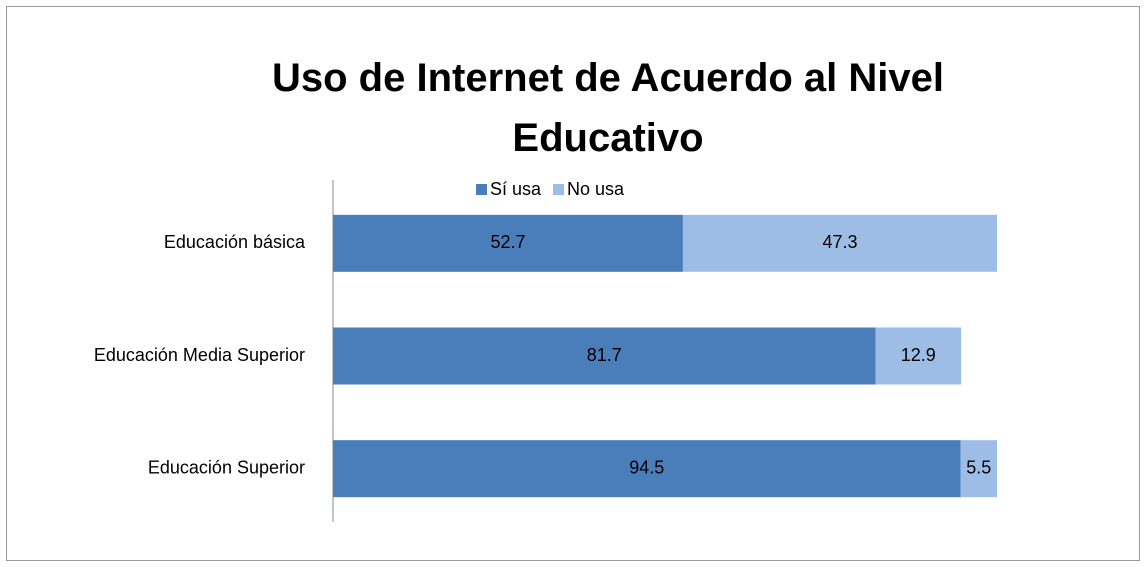  What do you see at coordinates (516, 189) in the screenshot?
I see `legend-label: Sí usa` at bounding box center [516, 189].